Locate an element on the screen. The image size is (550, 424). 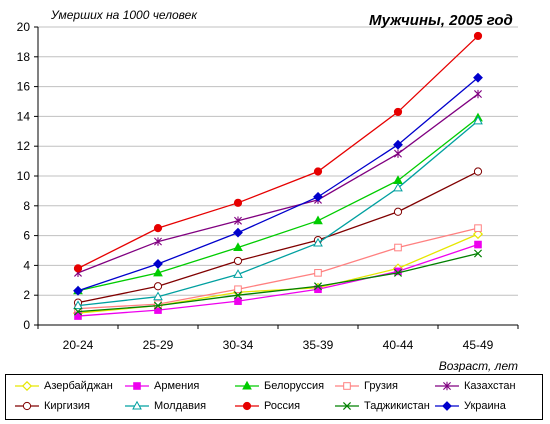
y-tick-label: 14 is located at coordinates (24, 116).